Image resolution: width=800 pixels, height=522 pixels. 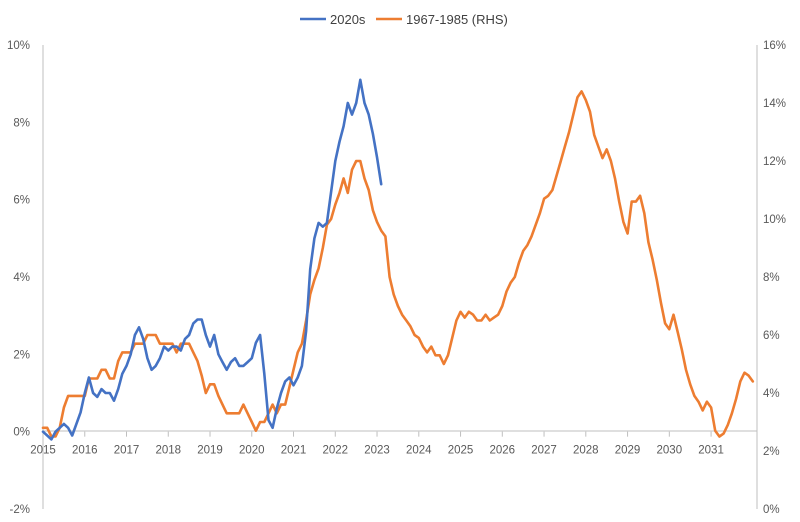 I want to click on right-tick-label: 2%, so click(x=771, y=452).